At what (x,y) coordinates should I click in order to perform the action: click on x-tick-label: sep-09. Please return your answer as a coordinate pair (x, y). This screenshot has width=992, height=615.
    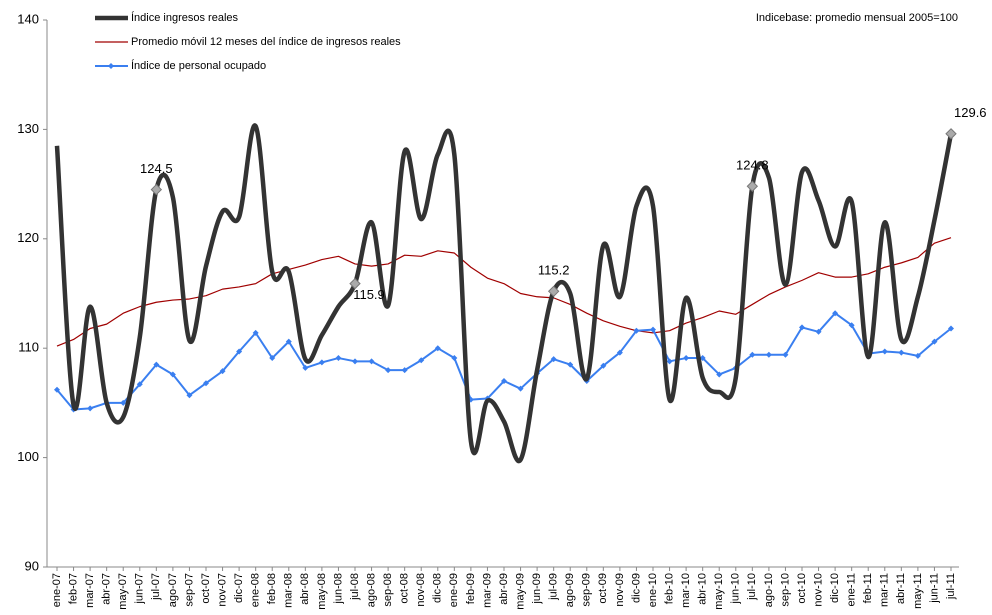
    Looking at the image, I should click on (587, 590).